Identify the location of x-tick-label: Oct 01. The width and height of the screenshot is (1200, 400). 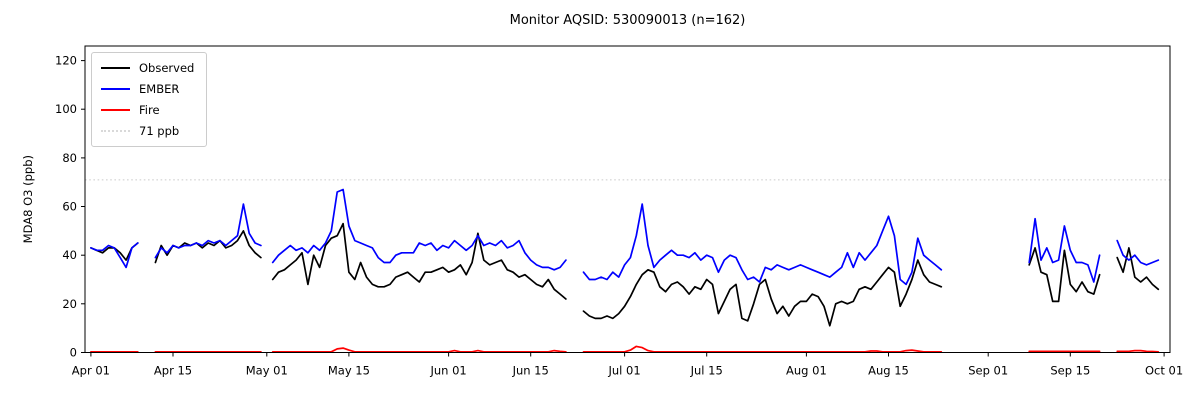
(1164, 371).